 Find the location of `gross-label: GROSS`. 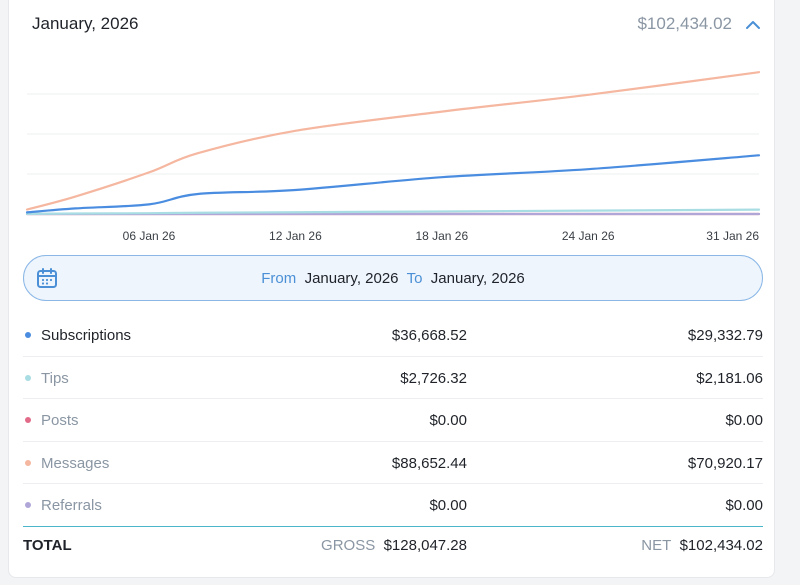

gross-label: GROSS is located at coordinates (348, 545).